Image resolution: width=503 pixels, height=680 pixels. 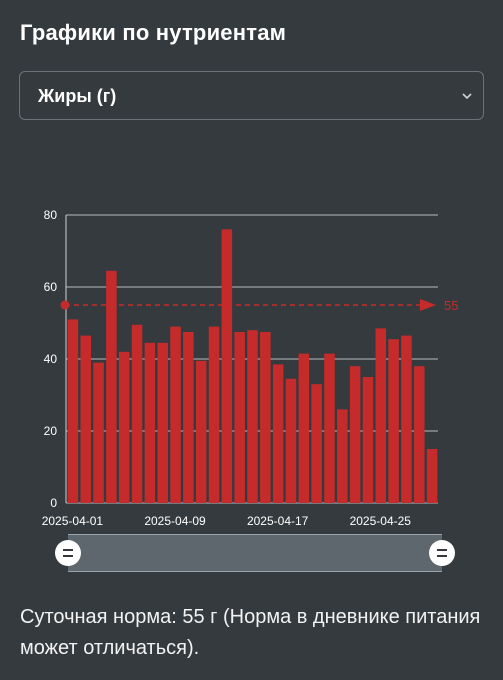 I want to click on target-start-dot, so click(x=65, y=305).